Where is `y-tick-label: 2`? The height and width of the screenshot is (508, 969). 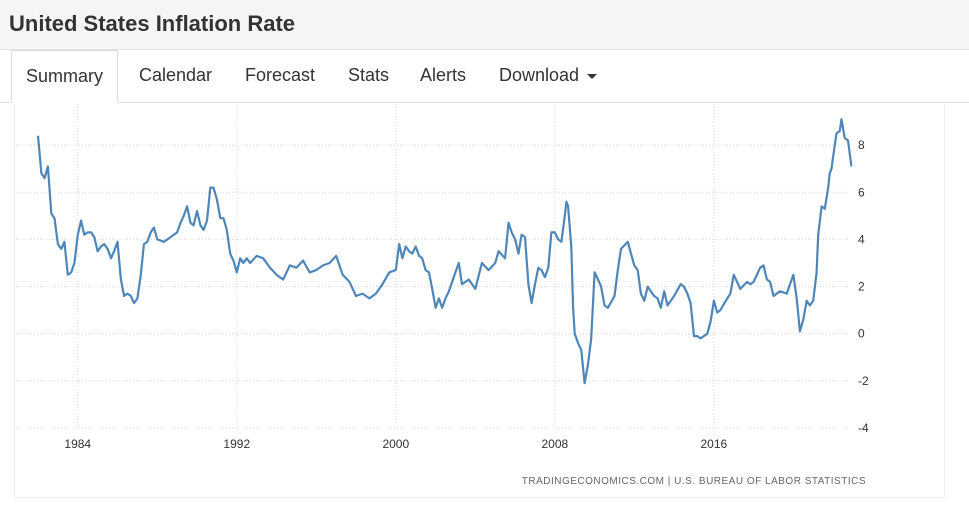
y-tick-label: 2 is located at coordinates (861, 287).